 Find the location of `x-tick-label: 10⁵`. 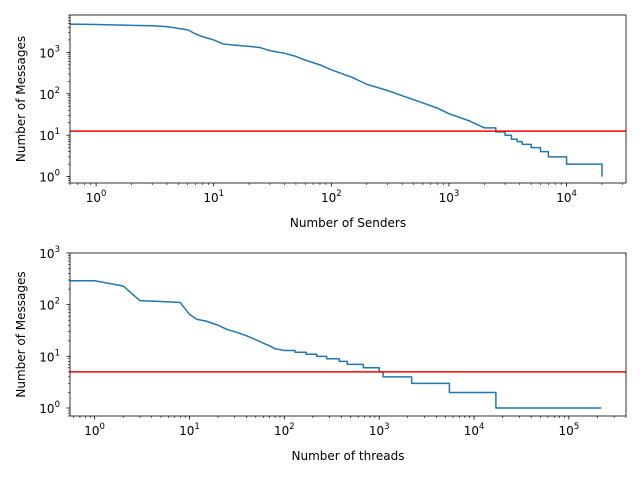

x-tick-label: 10⁵ is located at coordinates (569, 430).